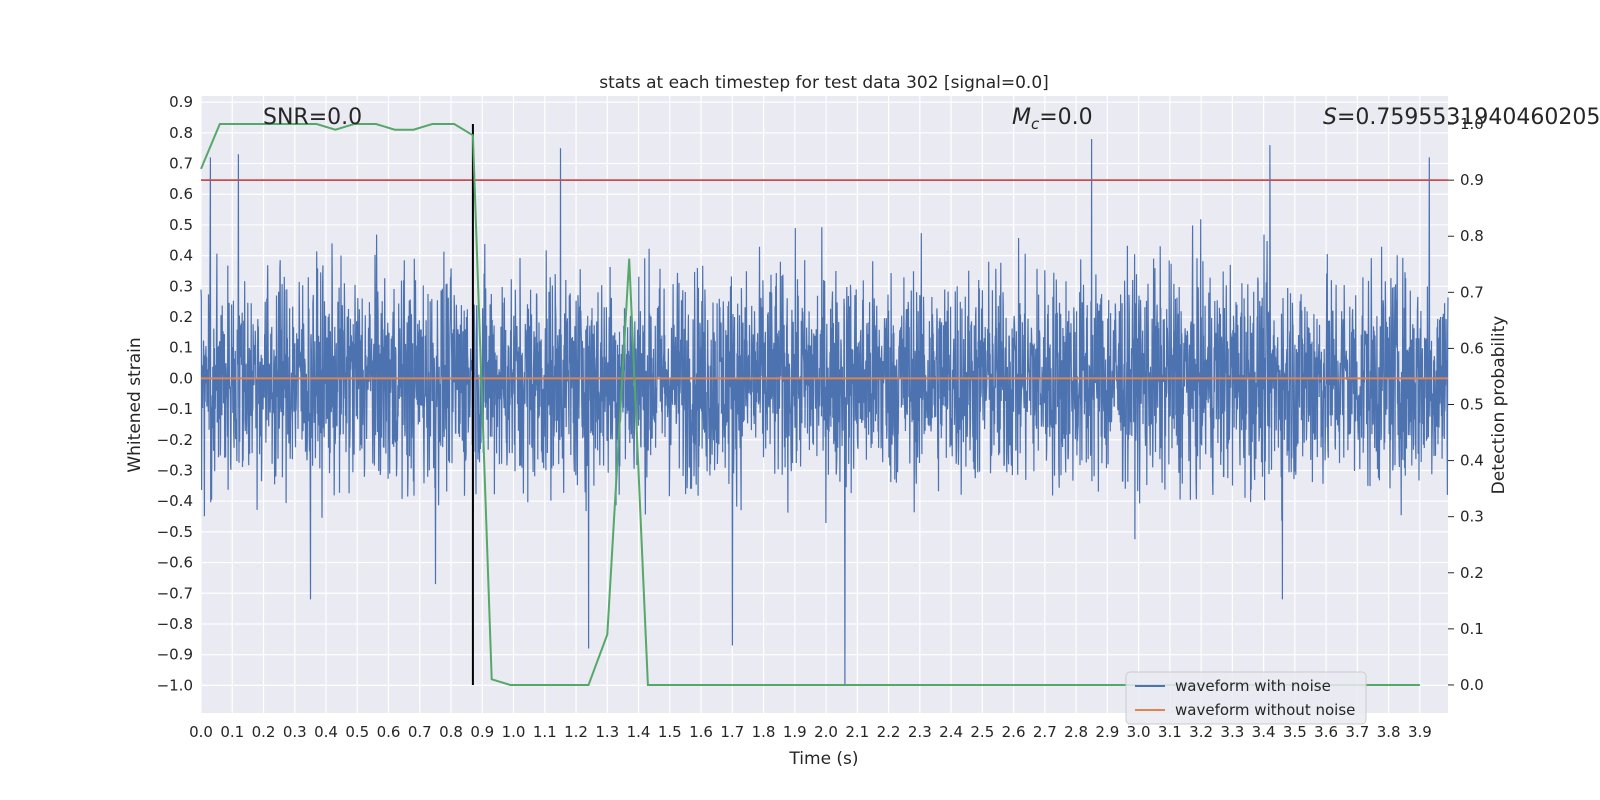  I want to click on x-tick-label: 0.3, so click(295, 732).